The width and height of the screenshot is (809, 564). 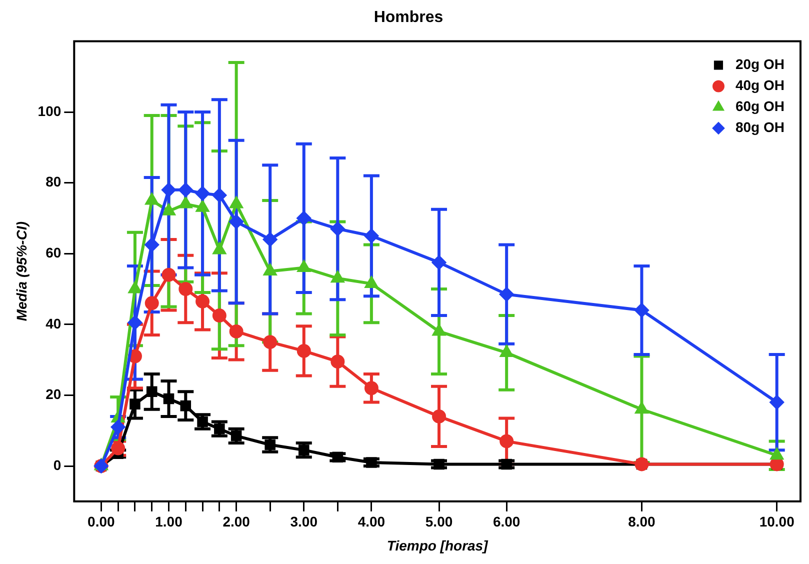 What do you see at coordinates (21, 271) in the screenshot?
I see `y-axis-title: Media (95%-CI)` at bounding box center [21, 271].